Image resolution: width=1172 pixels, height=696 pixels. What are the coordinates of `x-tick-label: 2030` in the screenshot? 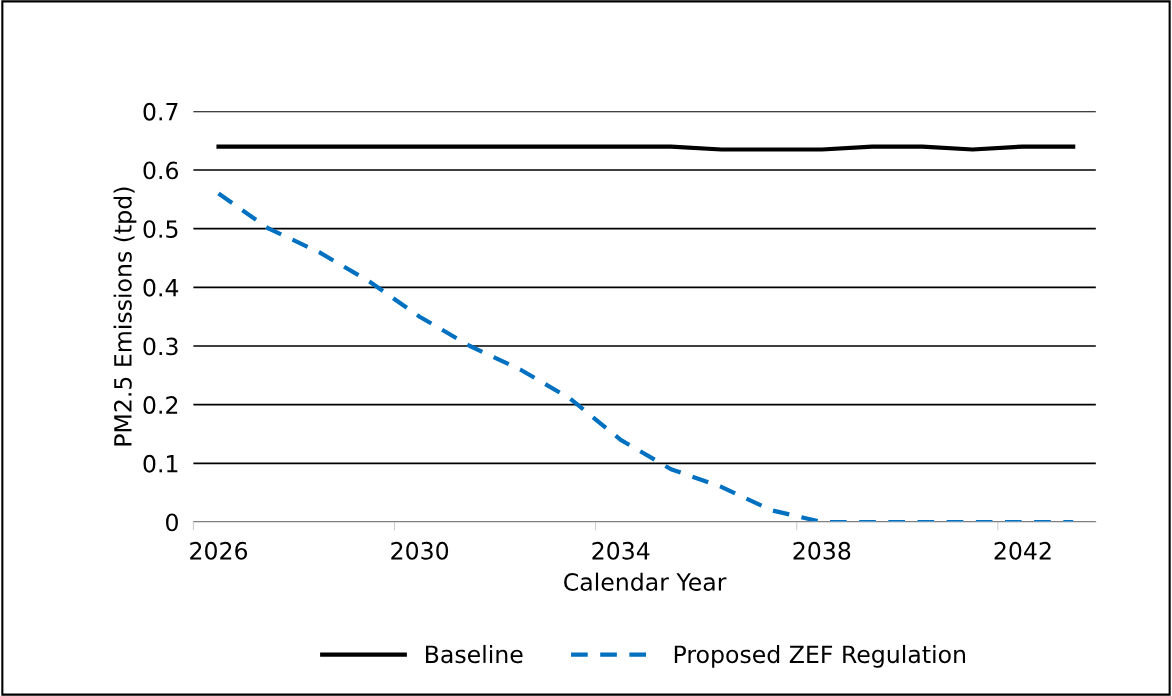 It's located at (420, 550).